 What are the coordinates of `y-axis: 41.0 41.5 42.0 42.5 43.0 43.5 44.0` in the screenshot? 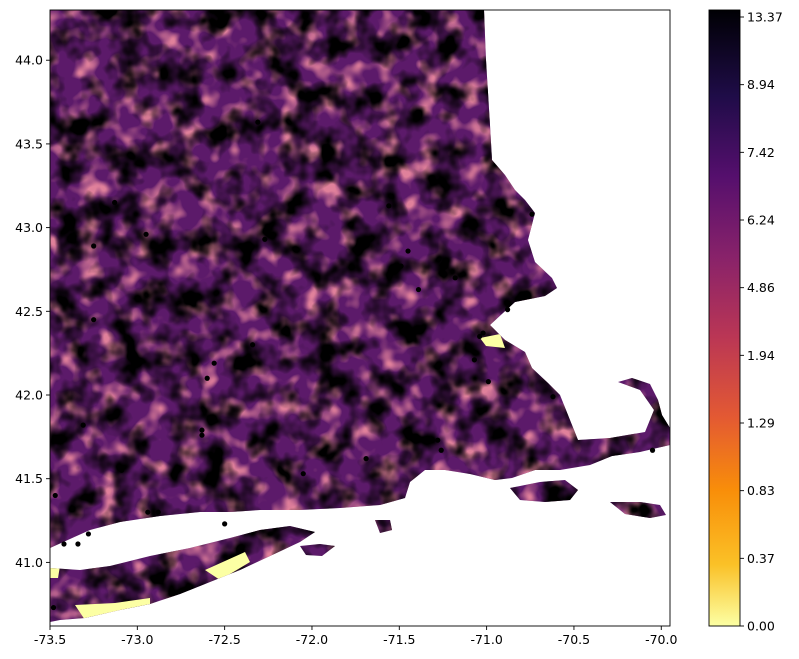 It's located at (32, 311).